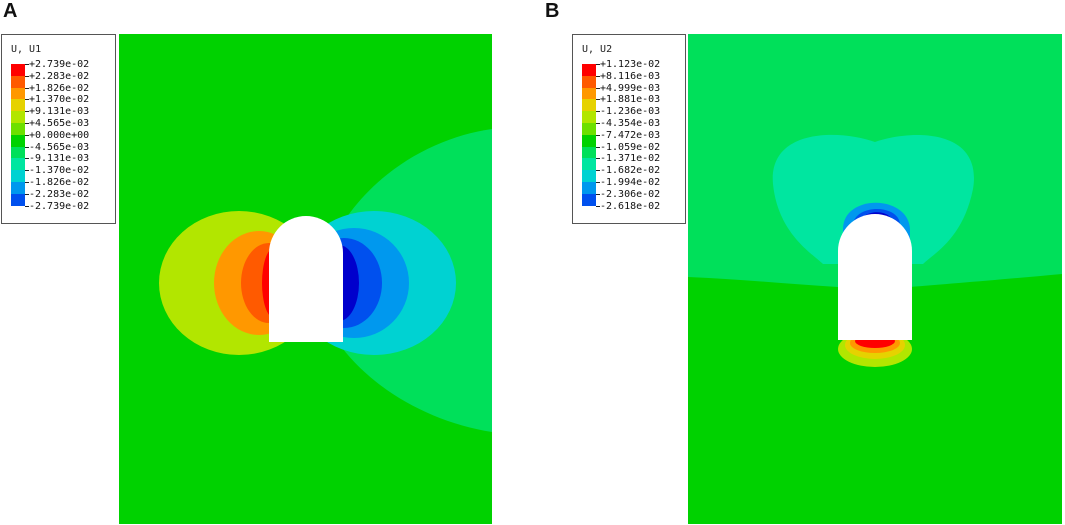 This screenshot has width=1065, height=525. What do you see at coordinates (630, 100) in the screenshot?
I see `legend-value: +1.881e-03` at bounding box center [630, 100].